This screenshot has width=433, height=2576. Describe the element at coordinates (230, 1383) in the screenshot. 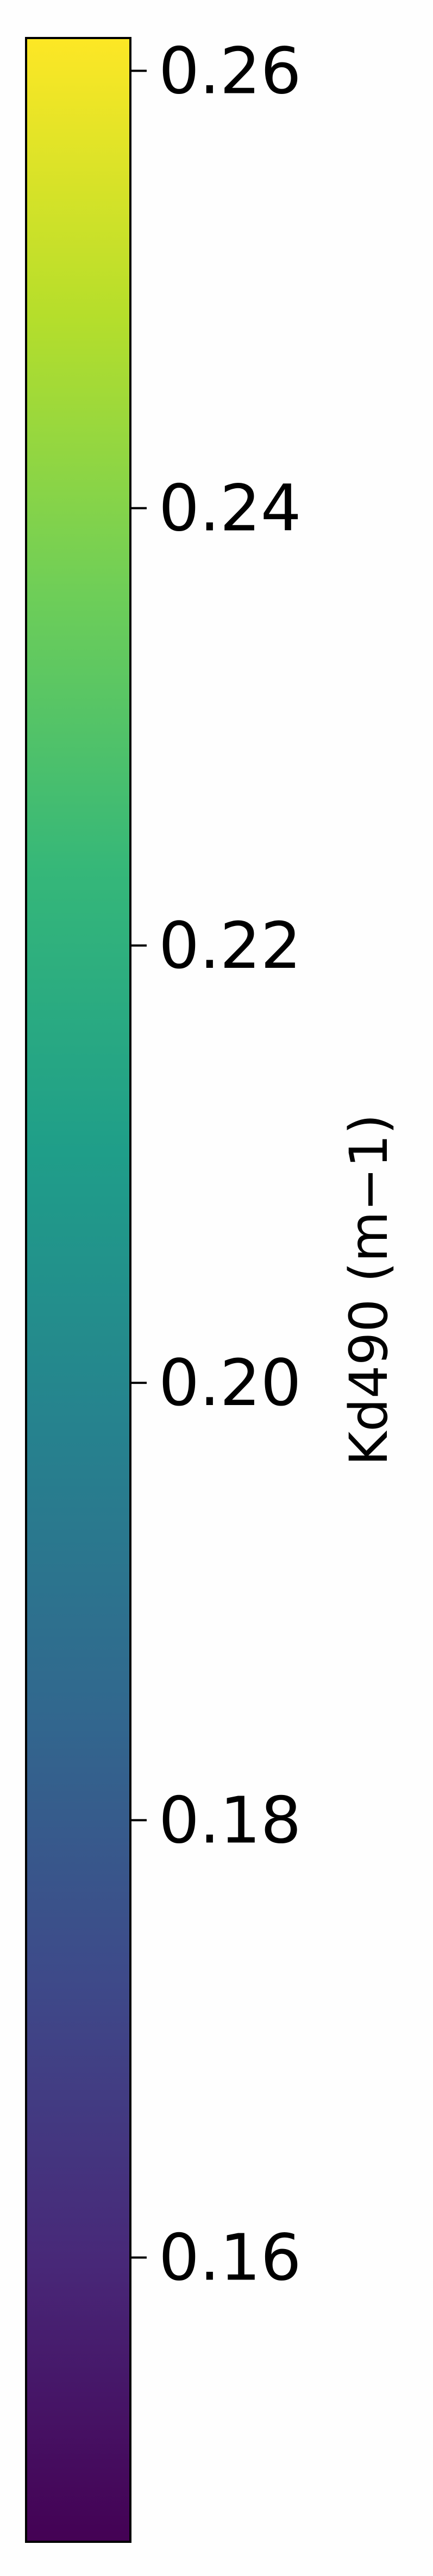

I see `tick-label: 0.20` at that location.